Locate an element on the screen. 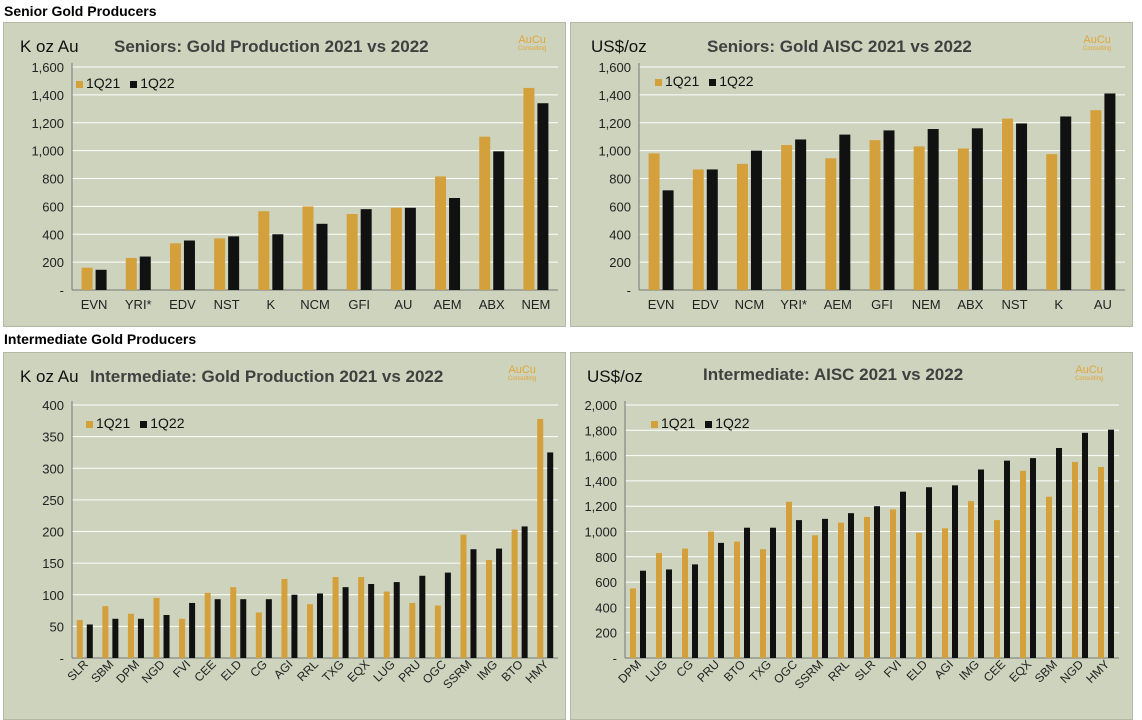  x-tick-label: NEM is located at coordinates (926, 304).